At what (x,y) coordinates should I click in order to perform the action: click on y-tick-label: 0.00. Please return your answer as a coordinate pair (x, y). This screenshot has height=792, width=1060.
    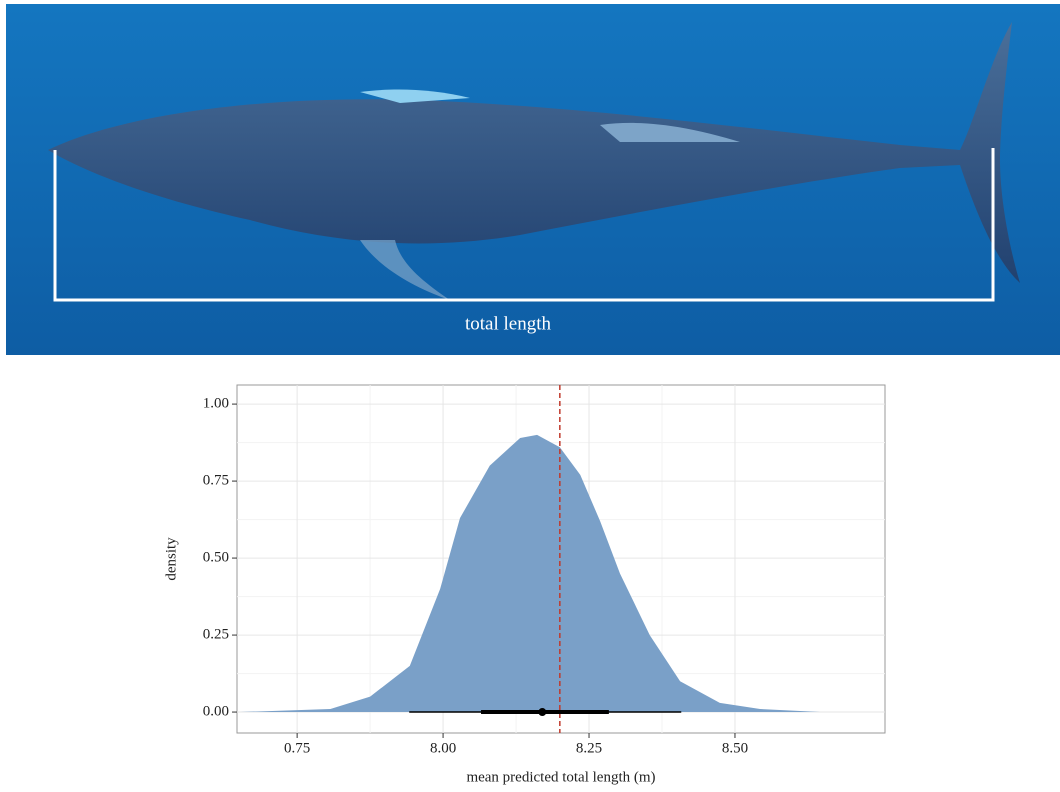
    Looking at the image, I should click on (216, 711).